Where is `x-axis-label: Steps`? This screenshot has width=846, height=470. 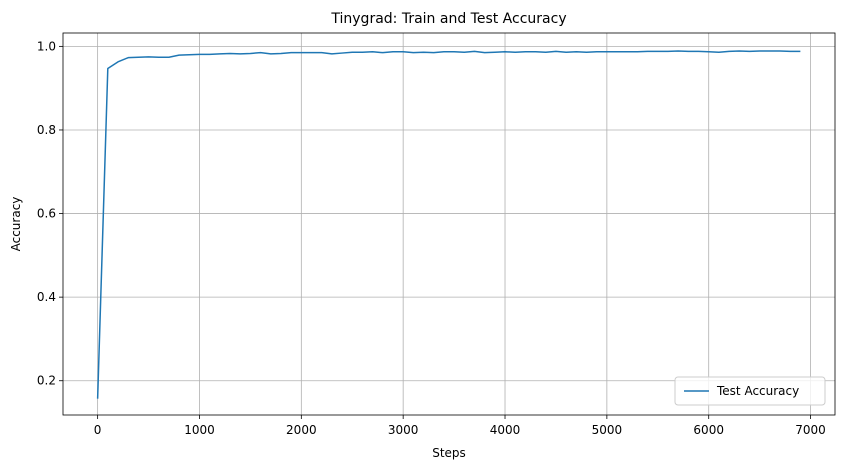 x-axis-label: Steps is located at coordinates (449, 453).